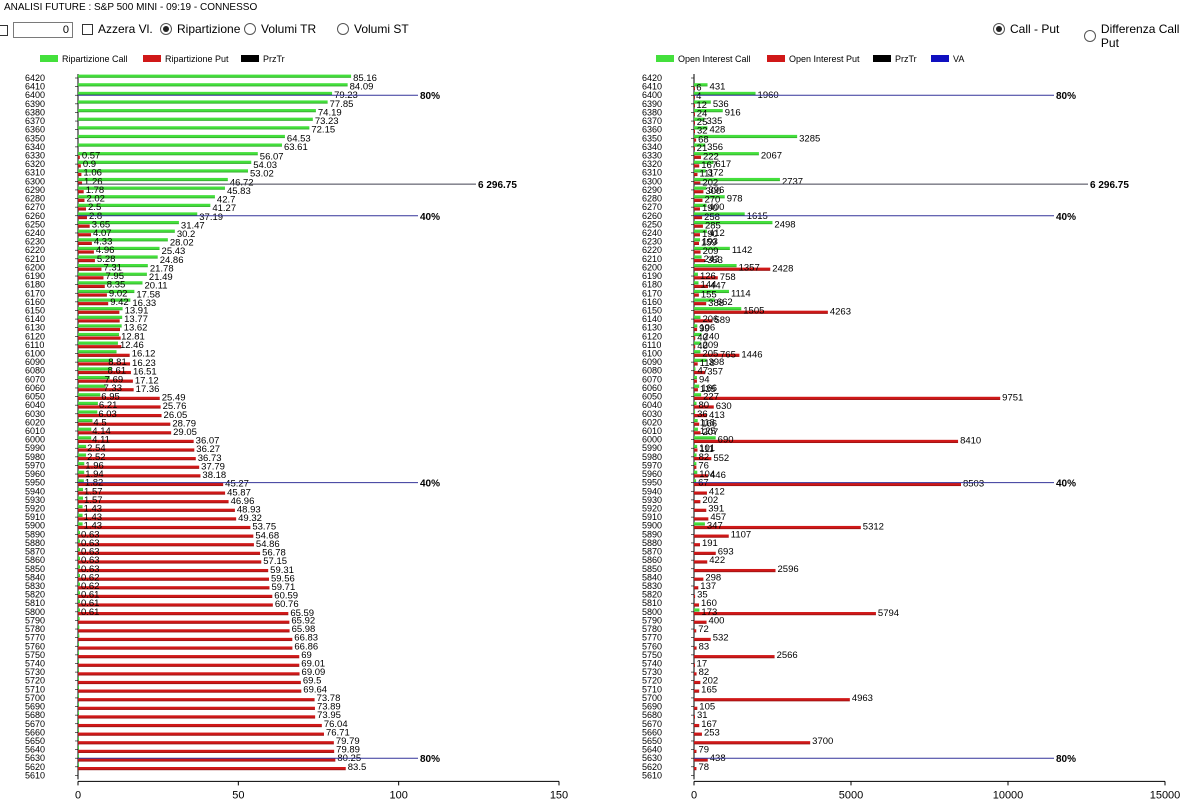 This screenshot has width=1200, height=808. What do you see at coordinates (1066, 759) in the screenshot?
I see `oi-ref-label: 80%` at bounding box center [1066, 759].